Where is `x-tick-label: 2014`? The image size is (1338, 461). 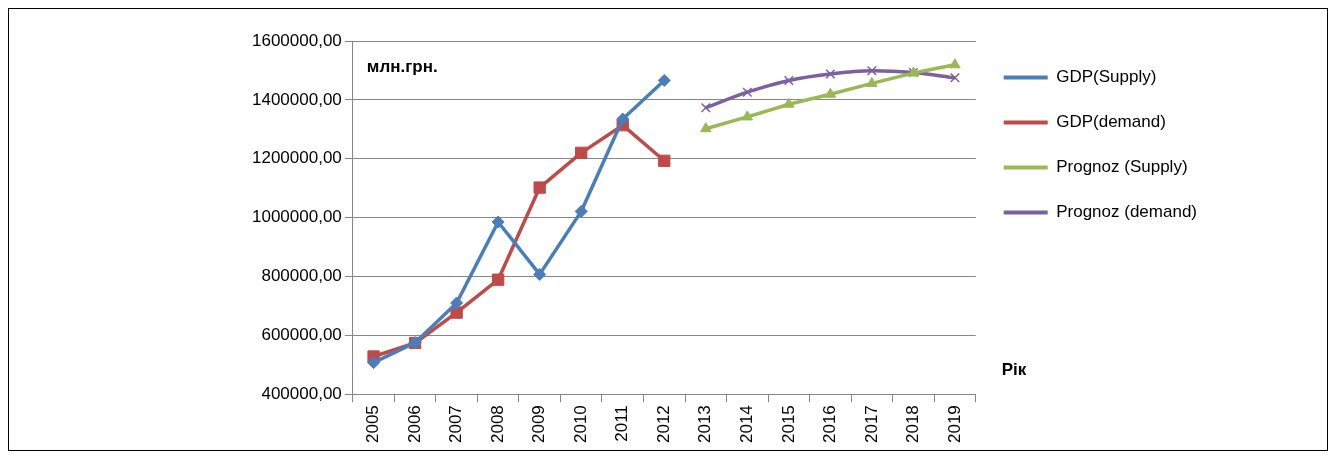 x-tick-label: 2014 is located at coordinates (746, 424).